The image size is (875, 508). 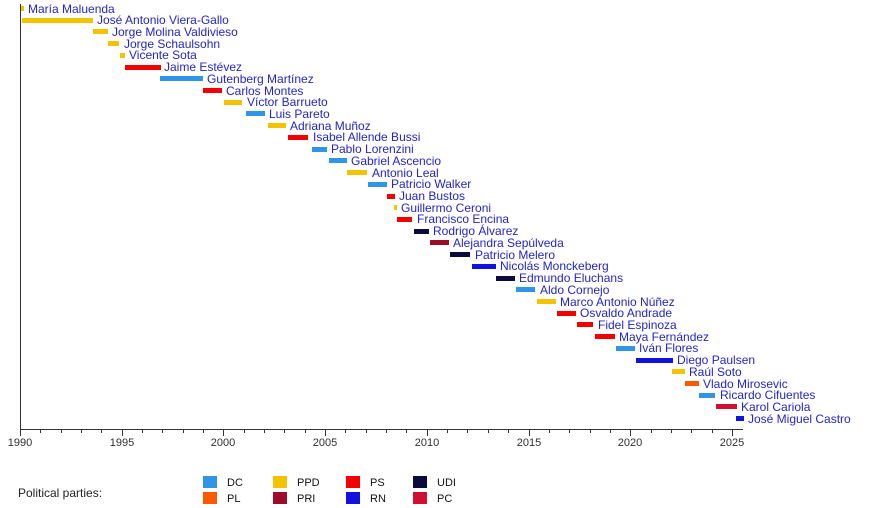 What do you see at coordinates (571, 278) in the screenshot?
I see `person-label: Edmundo Eluchans` at bounding box center [571, 278].